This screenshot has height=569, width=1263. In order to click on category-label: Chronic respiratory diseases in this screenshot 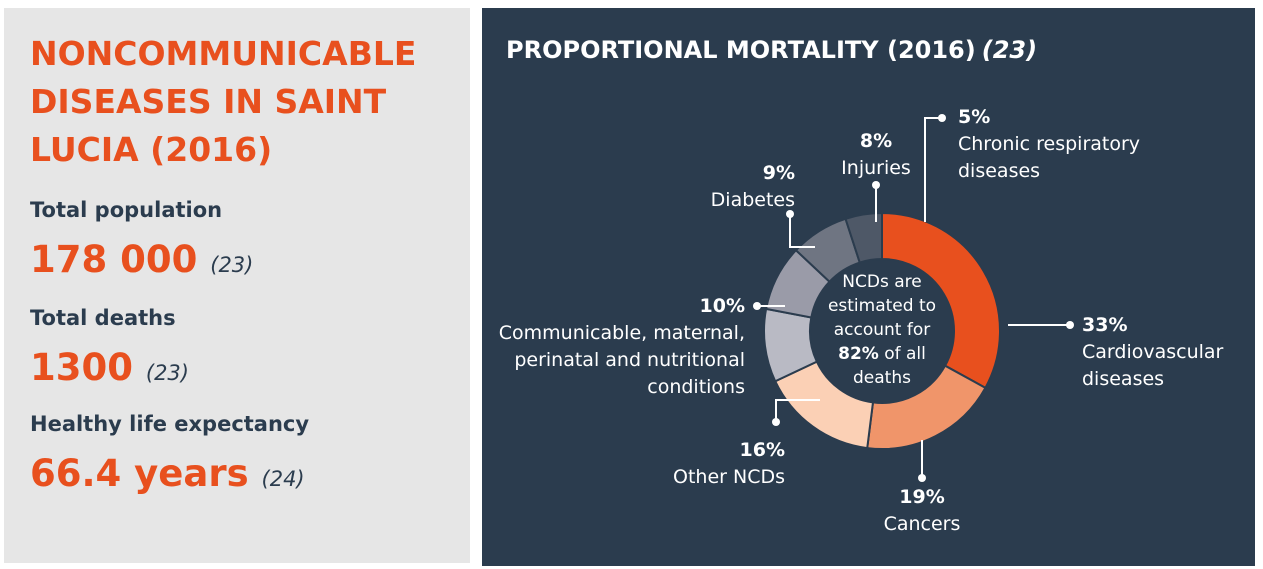, I will do `click(1049, 157)`.